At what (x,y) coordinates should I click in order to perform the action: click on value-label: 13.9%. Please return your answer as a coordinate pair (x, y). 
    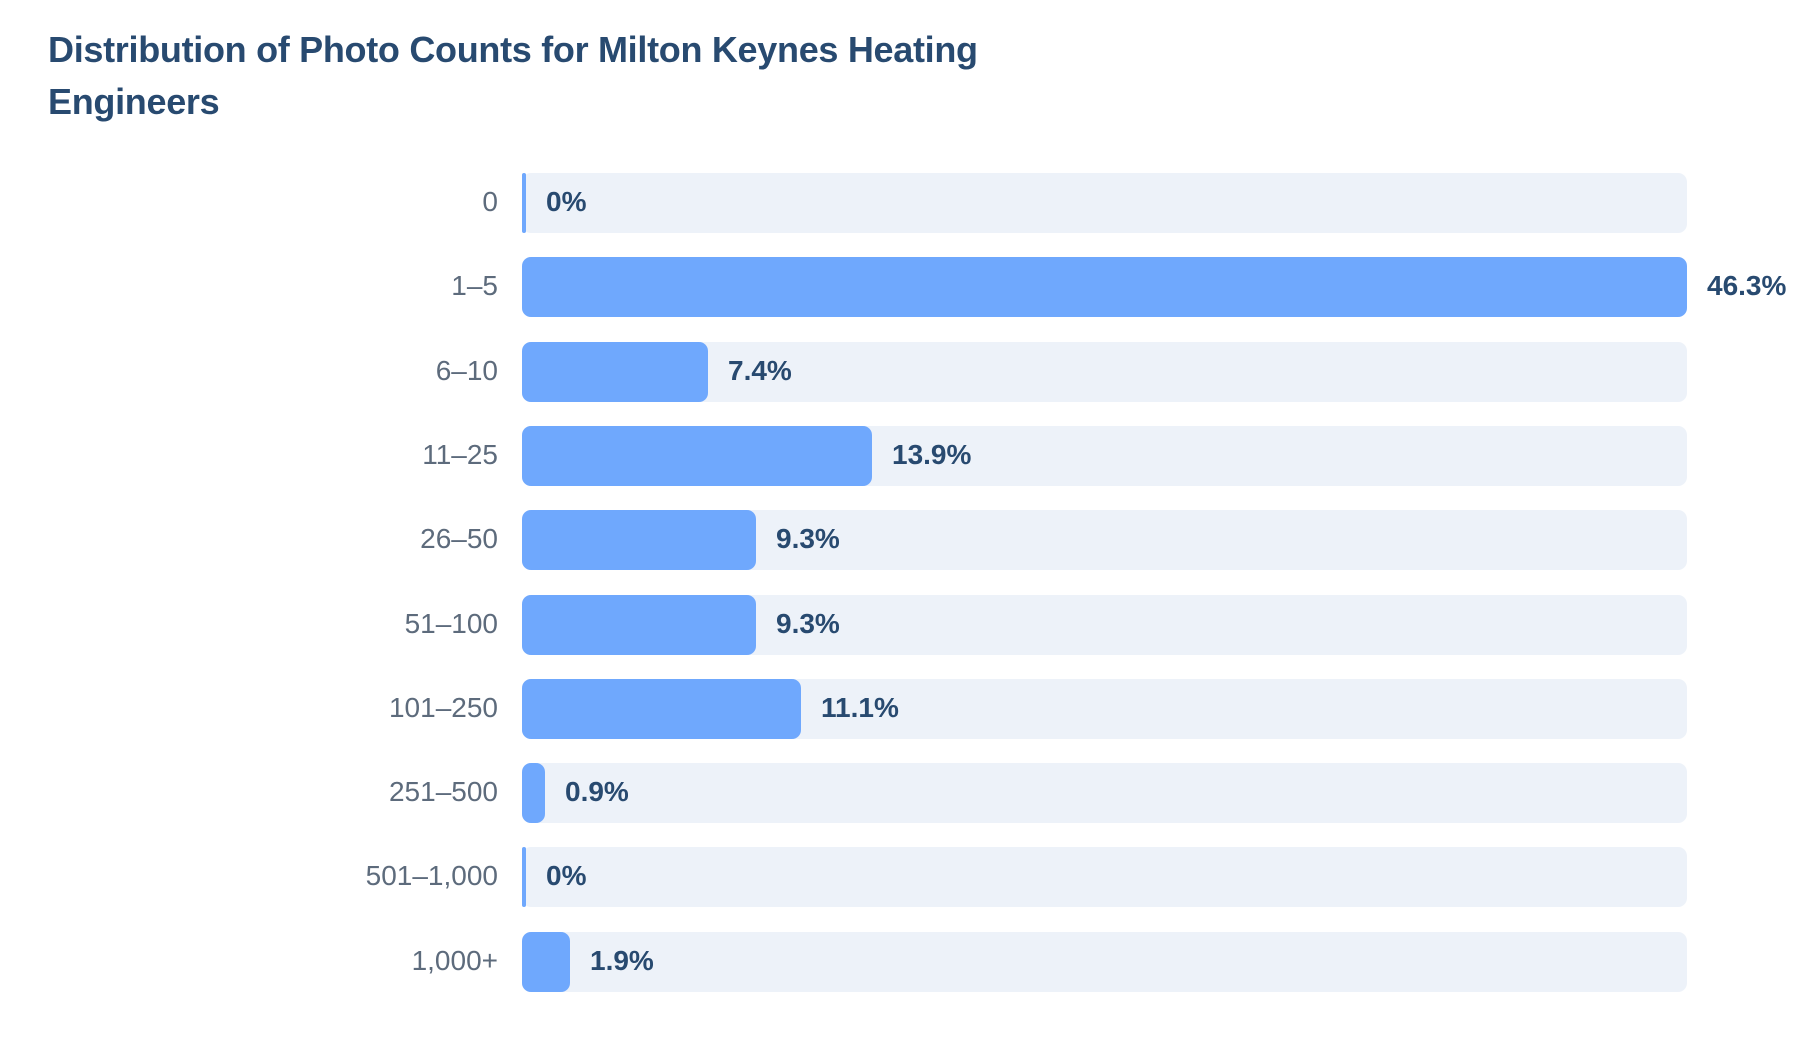
    Looking at the image, I should click on (932, 454).